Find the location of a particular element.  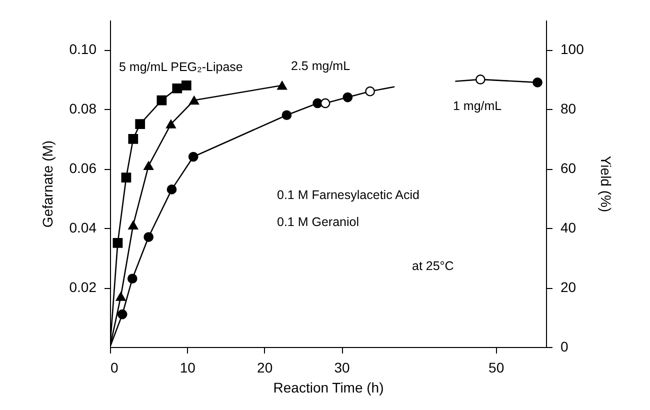

y2-tick-label: 20 is located at coordinates (568, 287).